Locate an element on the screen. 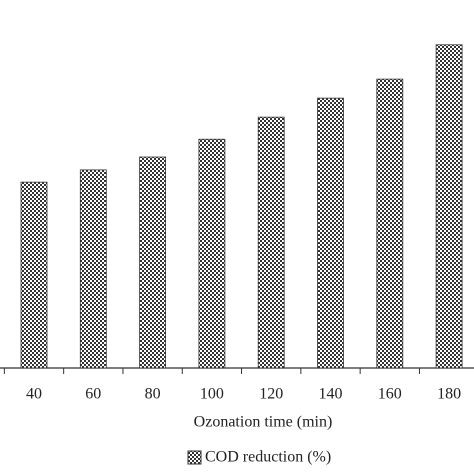  x-tick-label: 40 is located at coordinates (34, 394).